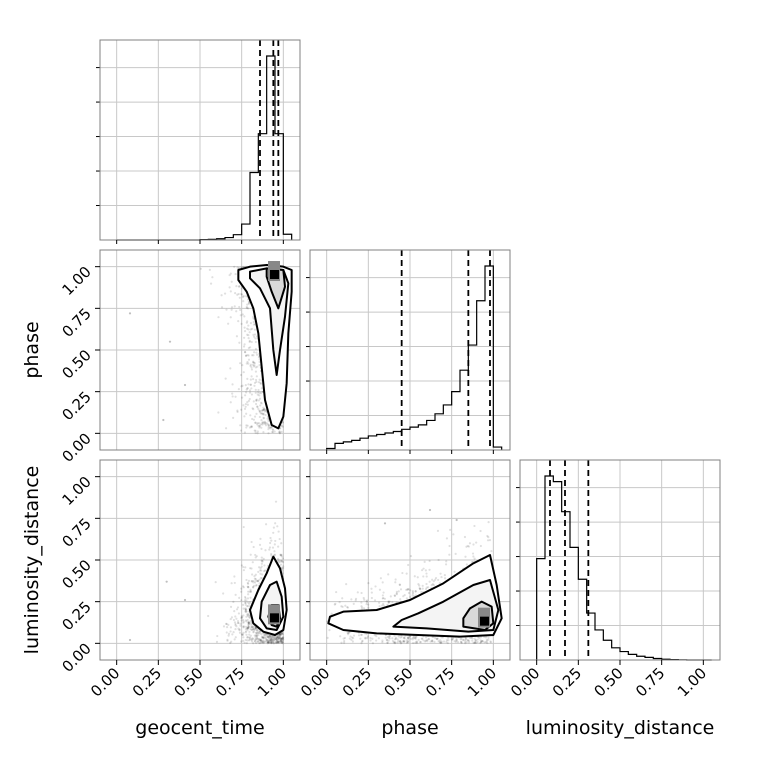 The width and height of the screenshot is (760, 760). I want to click on scatter-panel-geocent_time-vs-luminosity_distance, so click(200, 560).